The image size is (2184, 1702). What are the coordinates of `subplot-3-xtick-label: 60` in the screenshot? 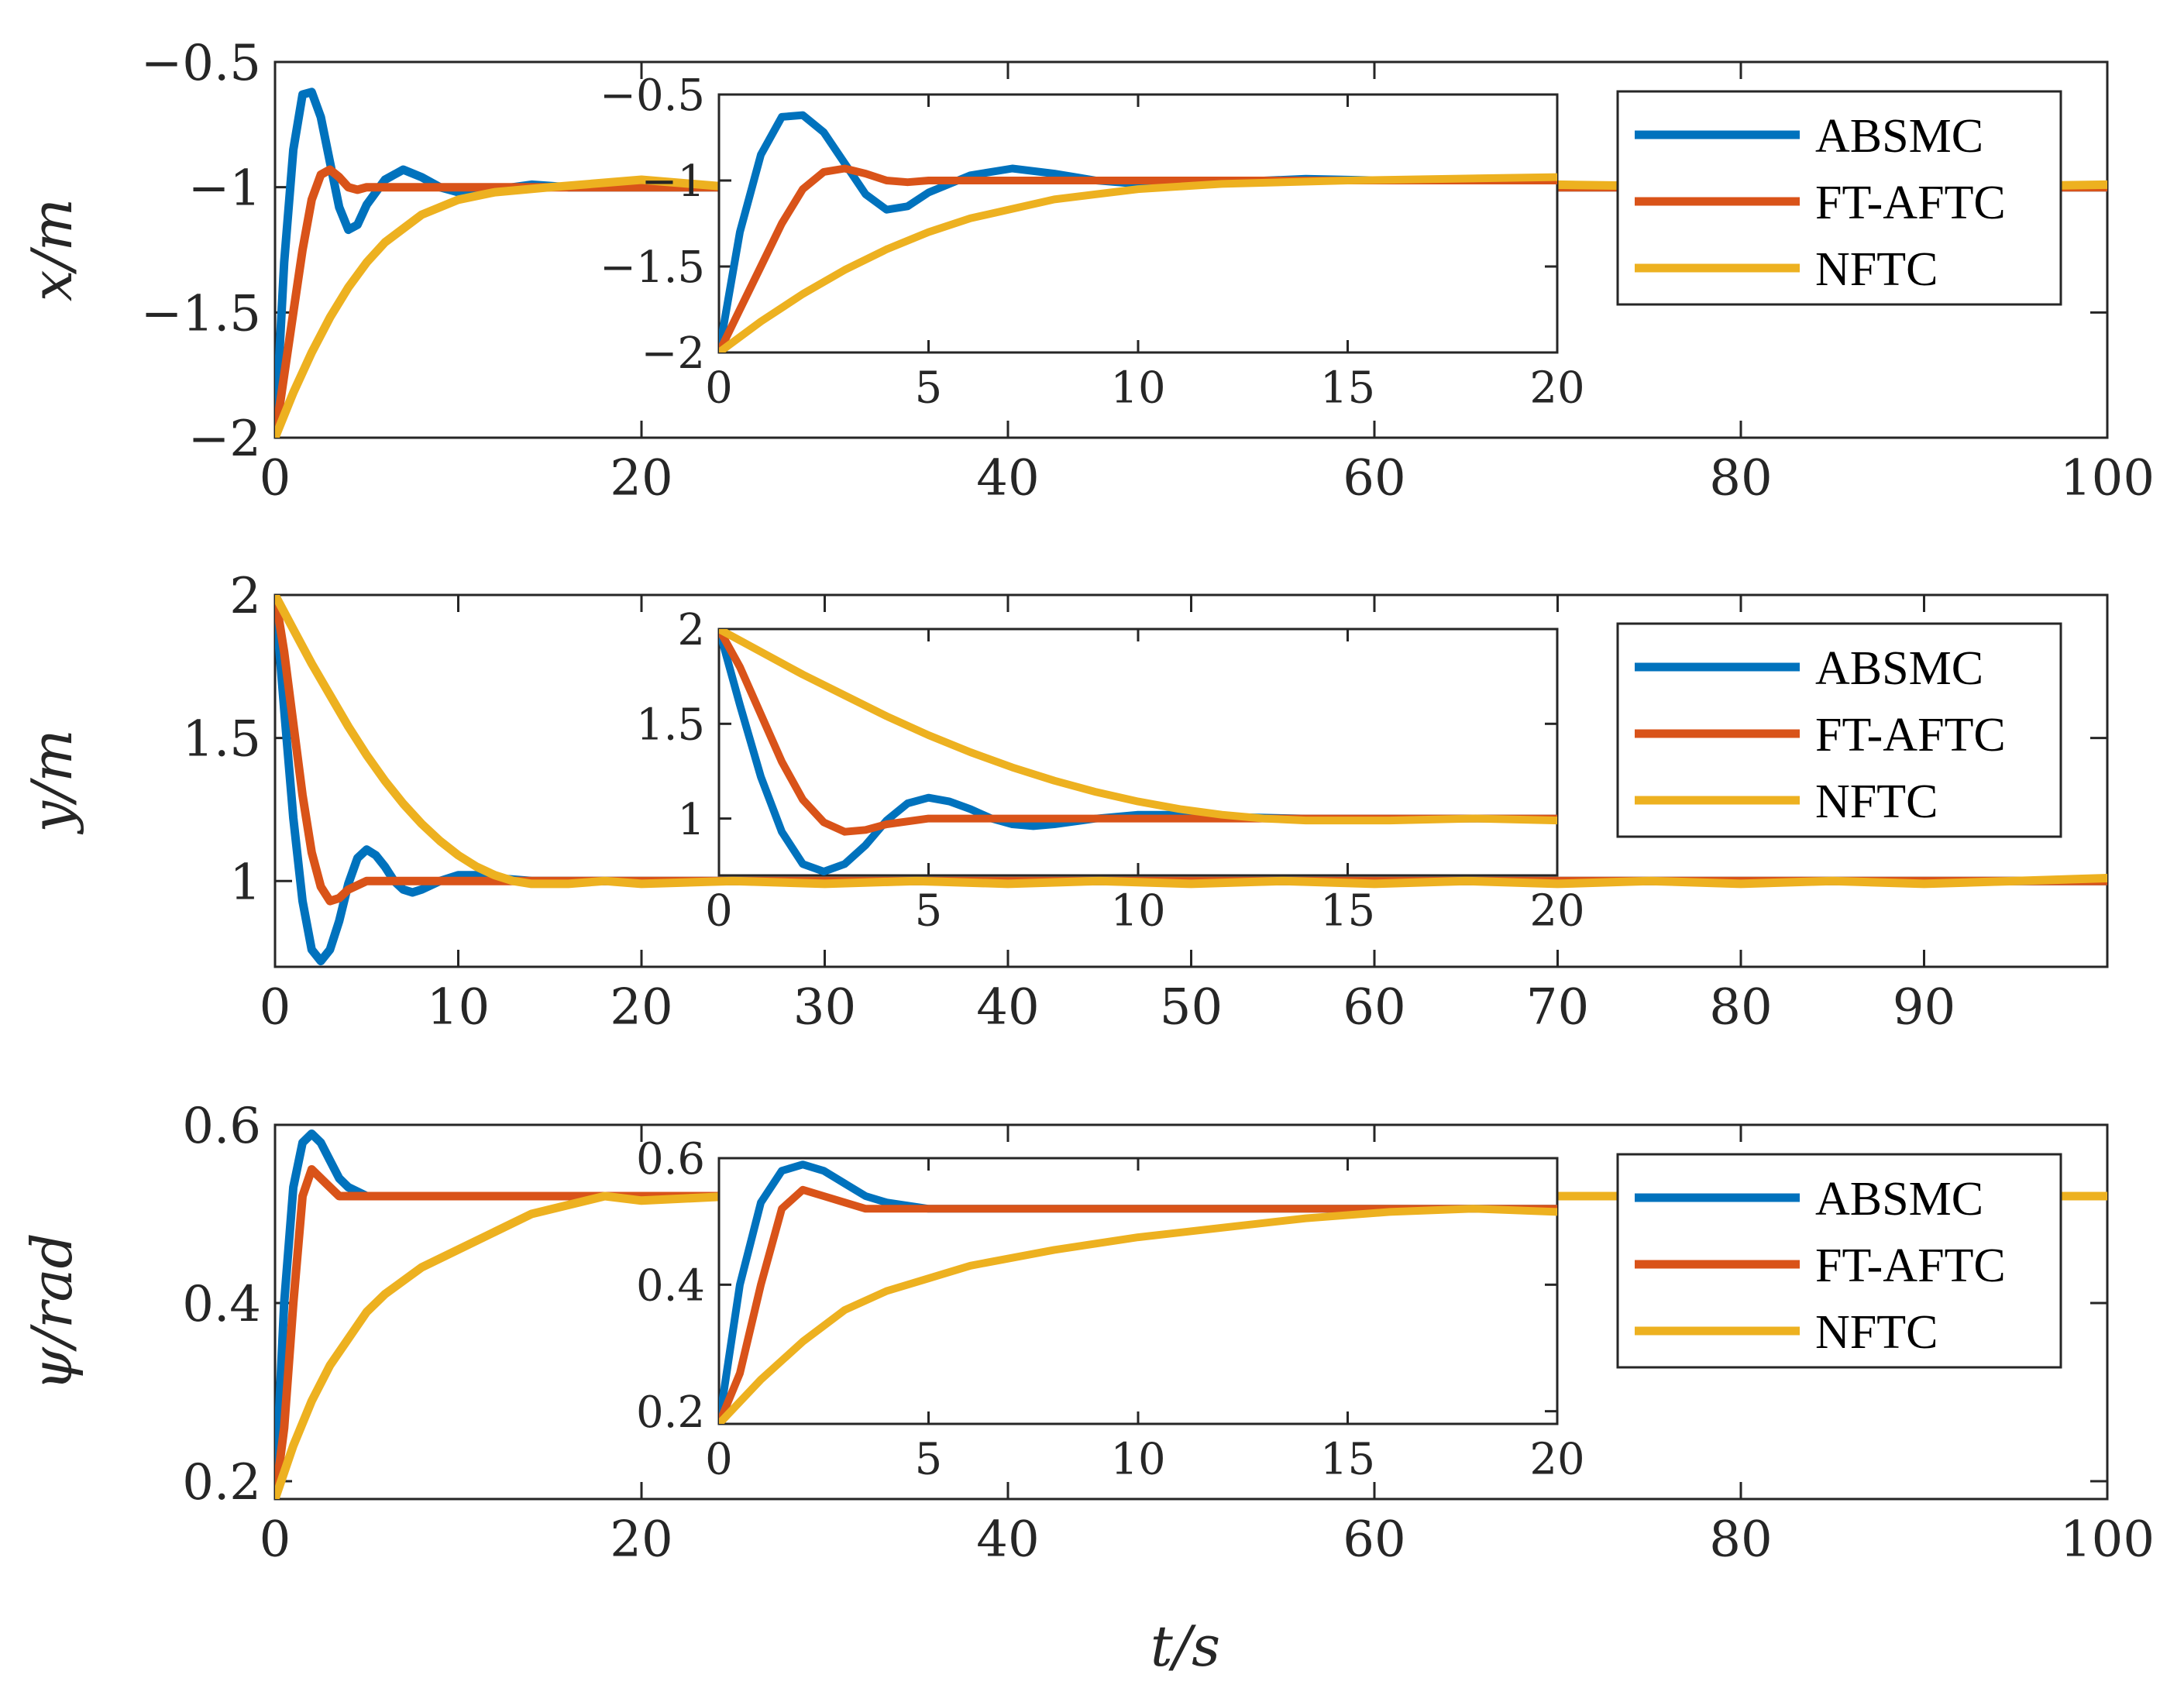 It's located at (1374, 1540).